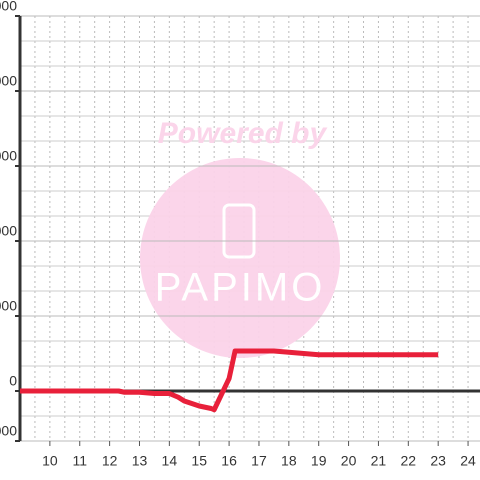 This screenshot has width=480, height=480. Describe the element at coordinates (289, 461) in the screenshot. I see `x-tick-label: 18` at that location.